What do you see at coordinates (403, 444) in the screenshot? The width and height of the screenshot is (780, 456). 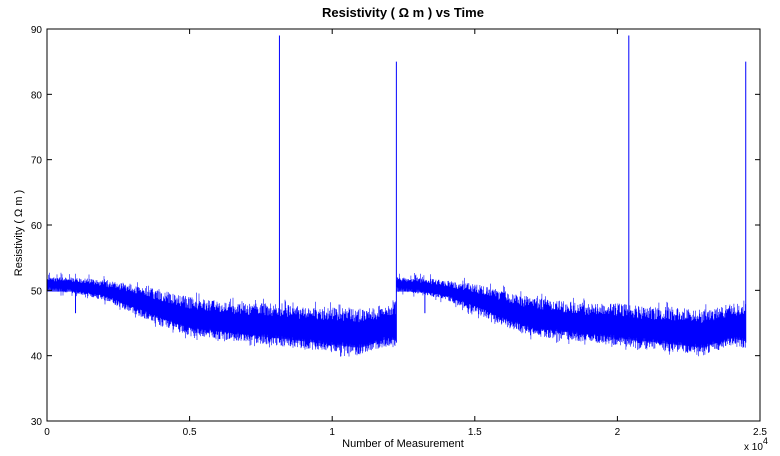 I see `x-axis-label: Number of Measurement` at bounding box center [403, 444].